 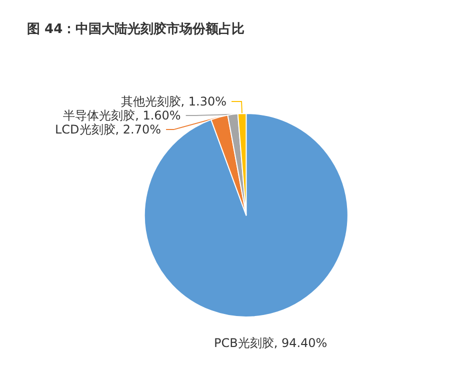 I want to click on chart-title: 图 44：中国大陆光刻胶市场份额占比, so click(x=136, y=29).